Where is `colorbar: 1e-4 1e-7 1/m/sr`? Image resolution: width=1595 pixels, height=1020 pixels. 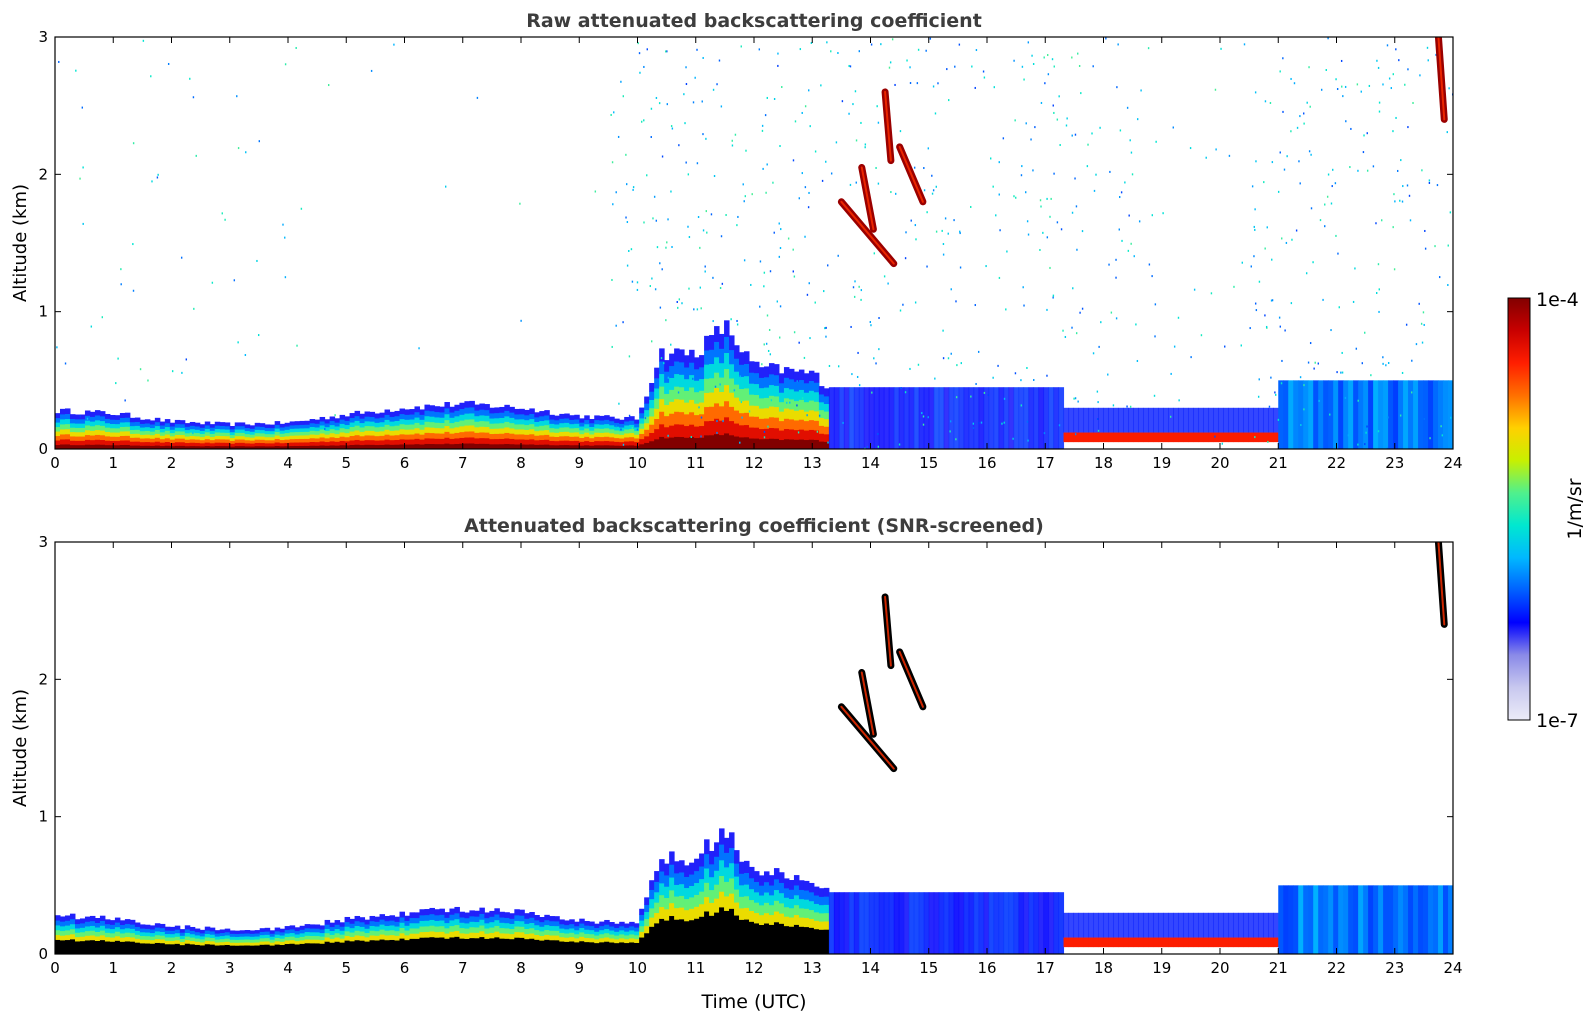
colorbar: 1e-4 1e-7 1/m/sr is located at coordinates (1546, 510).